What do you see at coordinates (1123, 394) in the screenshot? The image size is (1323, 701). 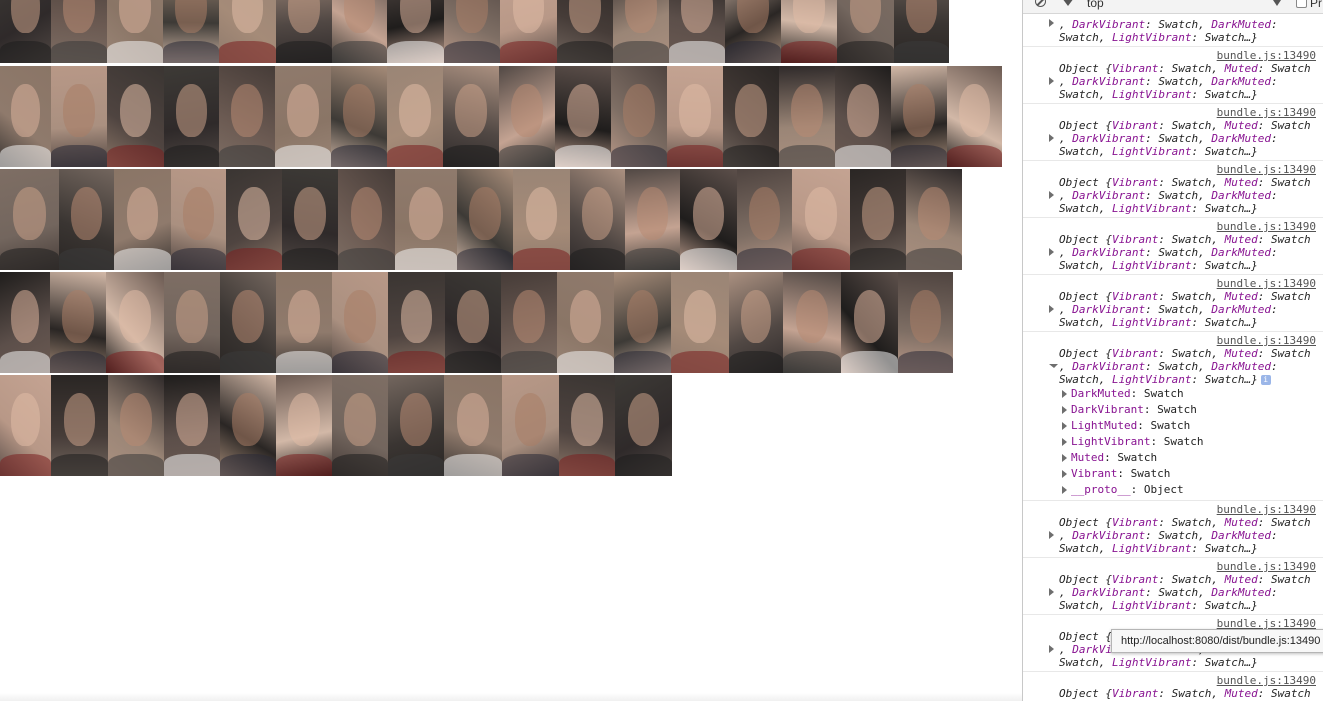 I see `object-property: DarkMuted: Swatch` at bounding box center [1123, 394].